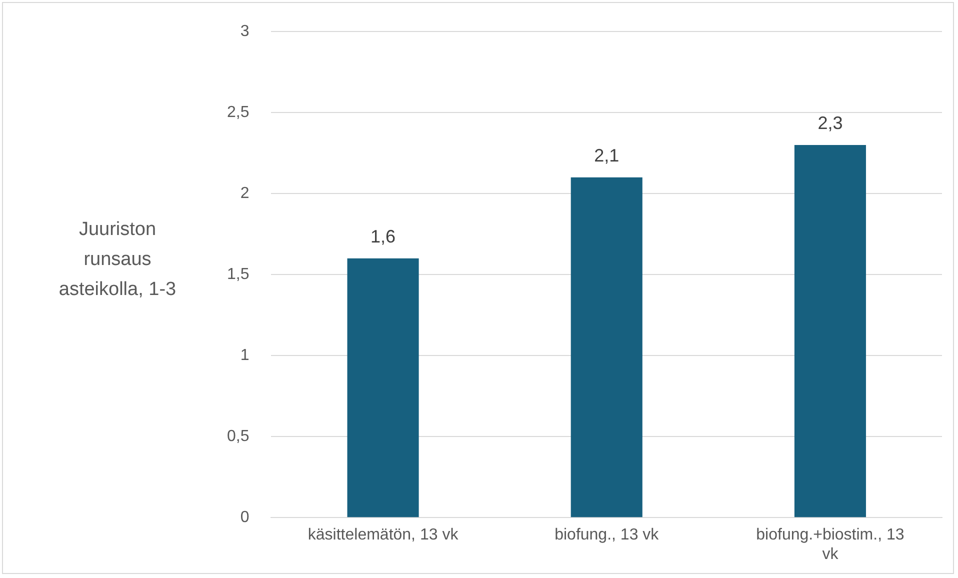  I want to click on y-axis-title: Juuriston runsaus asteikolla, 1-3, so click(118, 260).